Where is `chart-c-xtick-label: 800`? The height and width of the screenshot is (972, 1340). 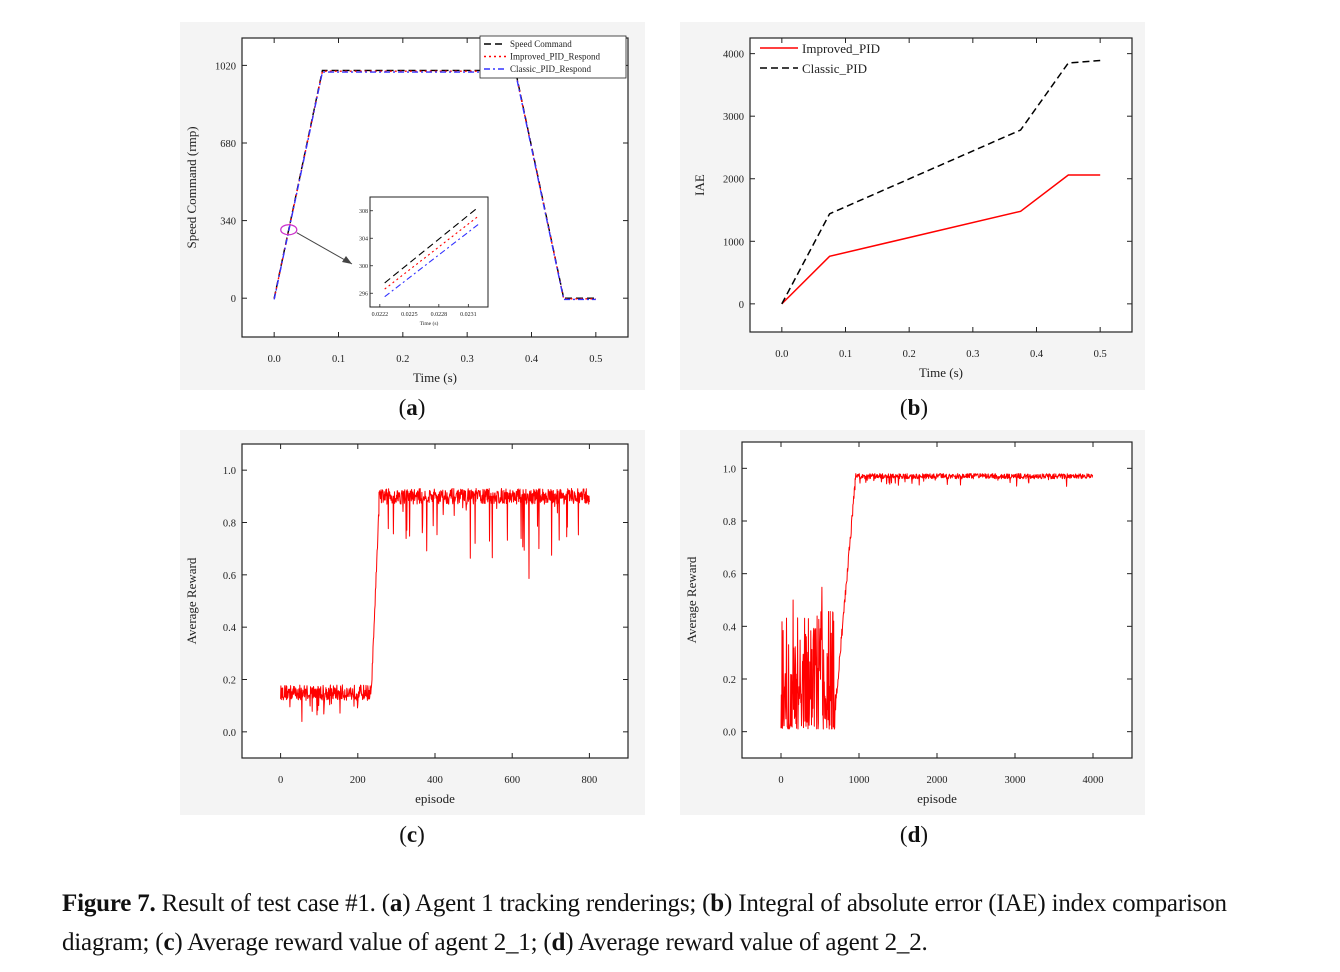 chart-c-xtick-label: 800 is located at coordinates (590, 780).